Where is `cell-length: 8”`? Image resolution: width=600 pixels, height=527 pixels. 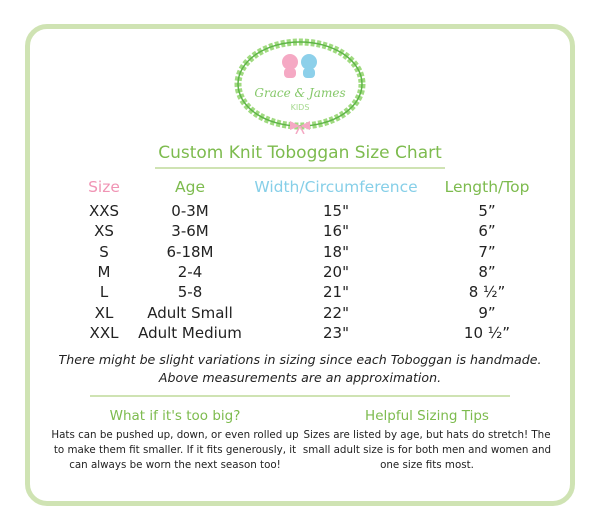 cell-length: 8” is located at coordinates (487, 271).